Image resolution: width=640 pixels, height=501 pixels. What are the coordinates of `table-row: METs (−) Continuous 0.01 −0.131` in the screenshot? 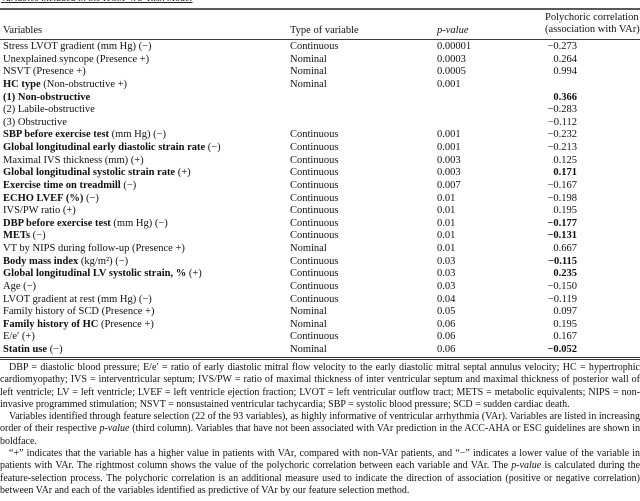 It's located at (320, 236).